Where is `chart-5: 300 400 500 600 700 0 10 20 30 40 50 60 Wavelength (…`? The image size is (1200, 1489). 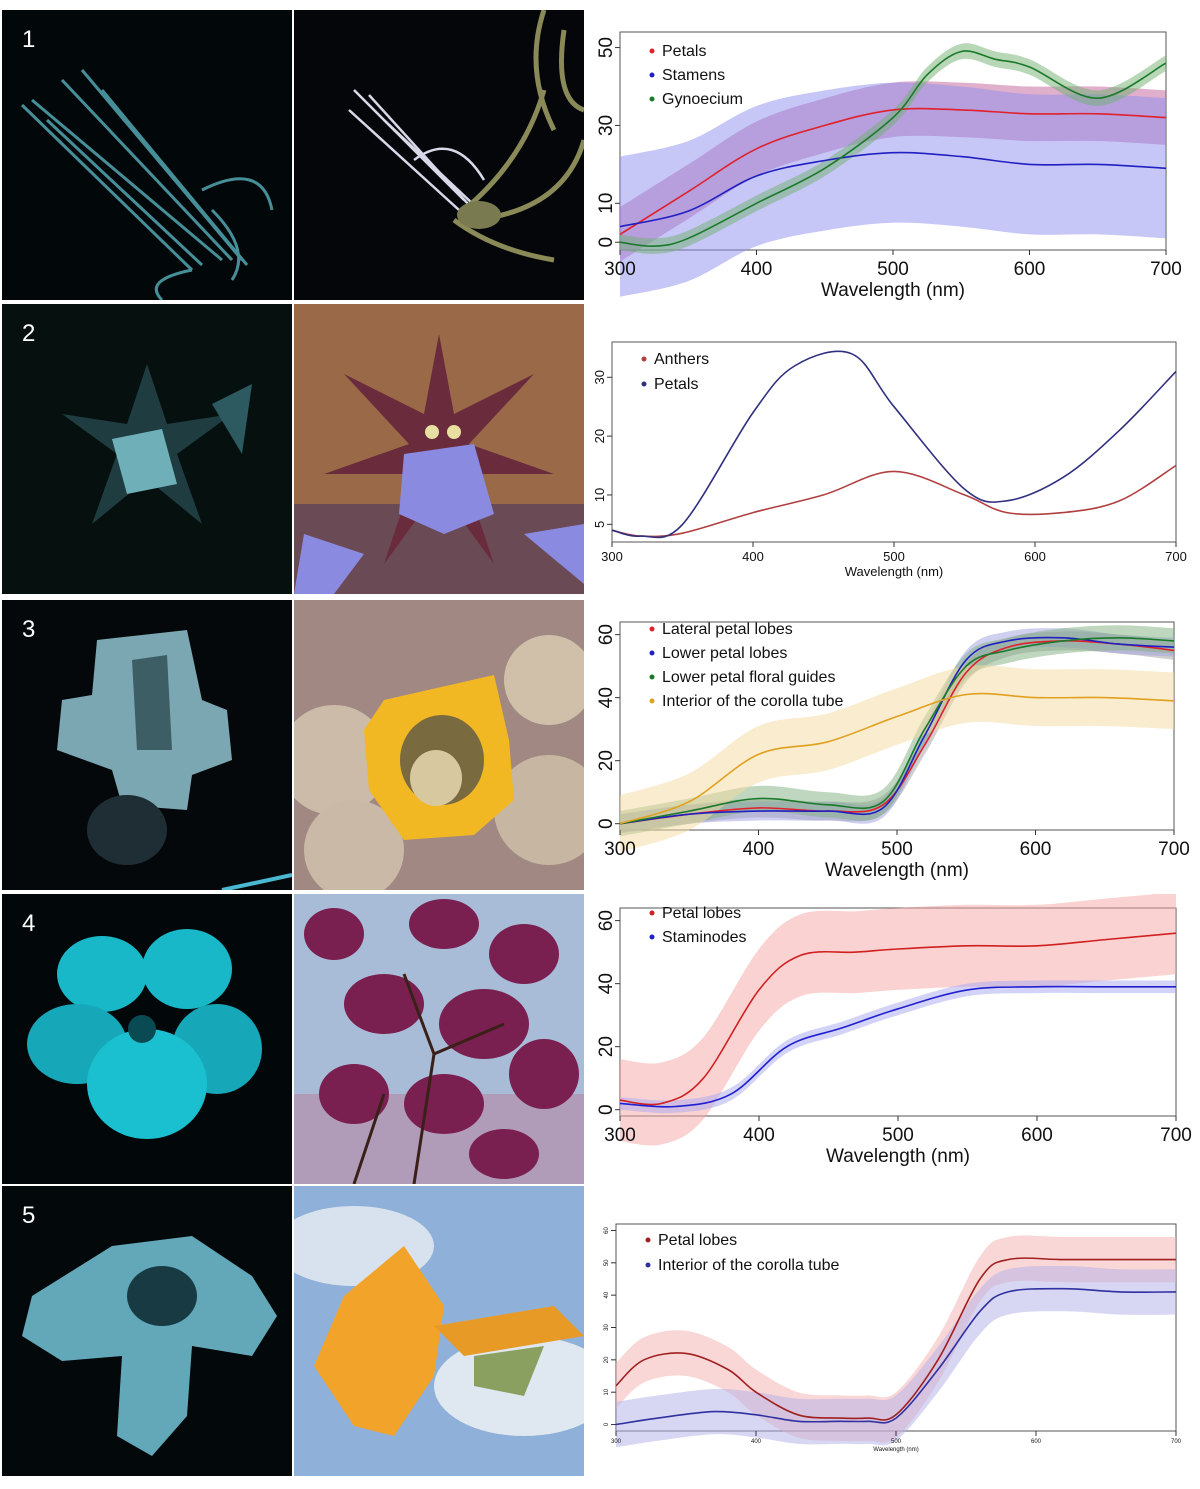
chart-5: 300 400 500 600 700 0 10 20 30 40 50 60 Wavelength (… is located at coordinates (893, 1331).